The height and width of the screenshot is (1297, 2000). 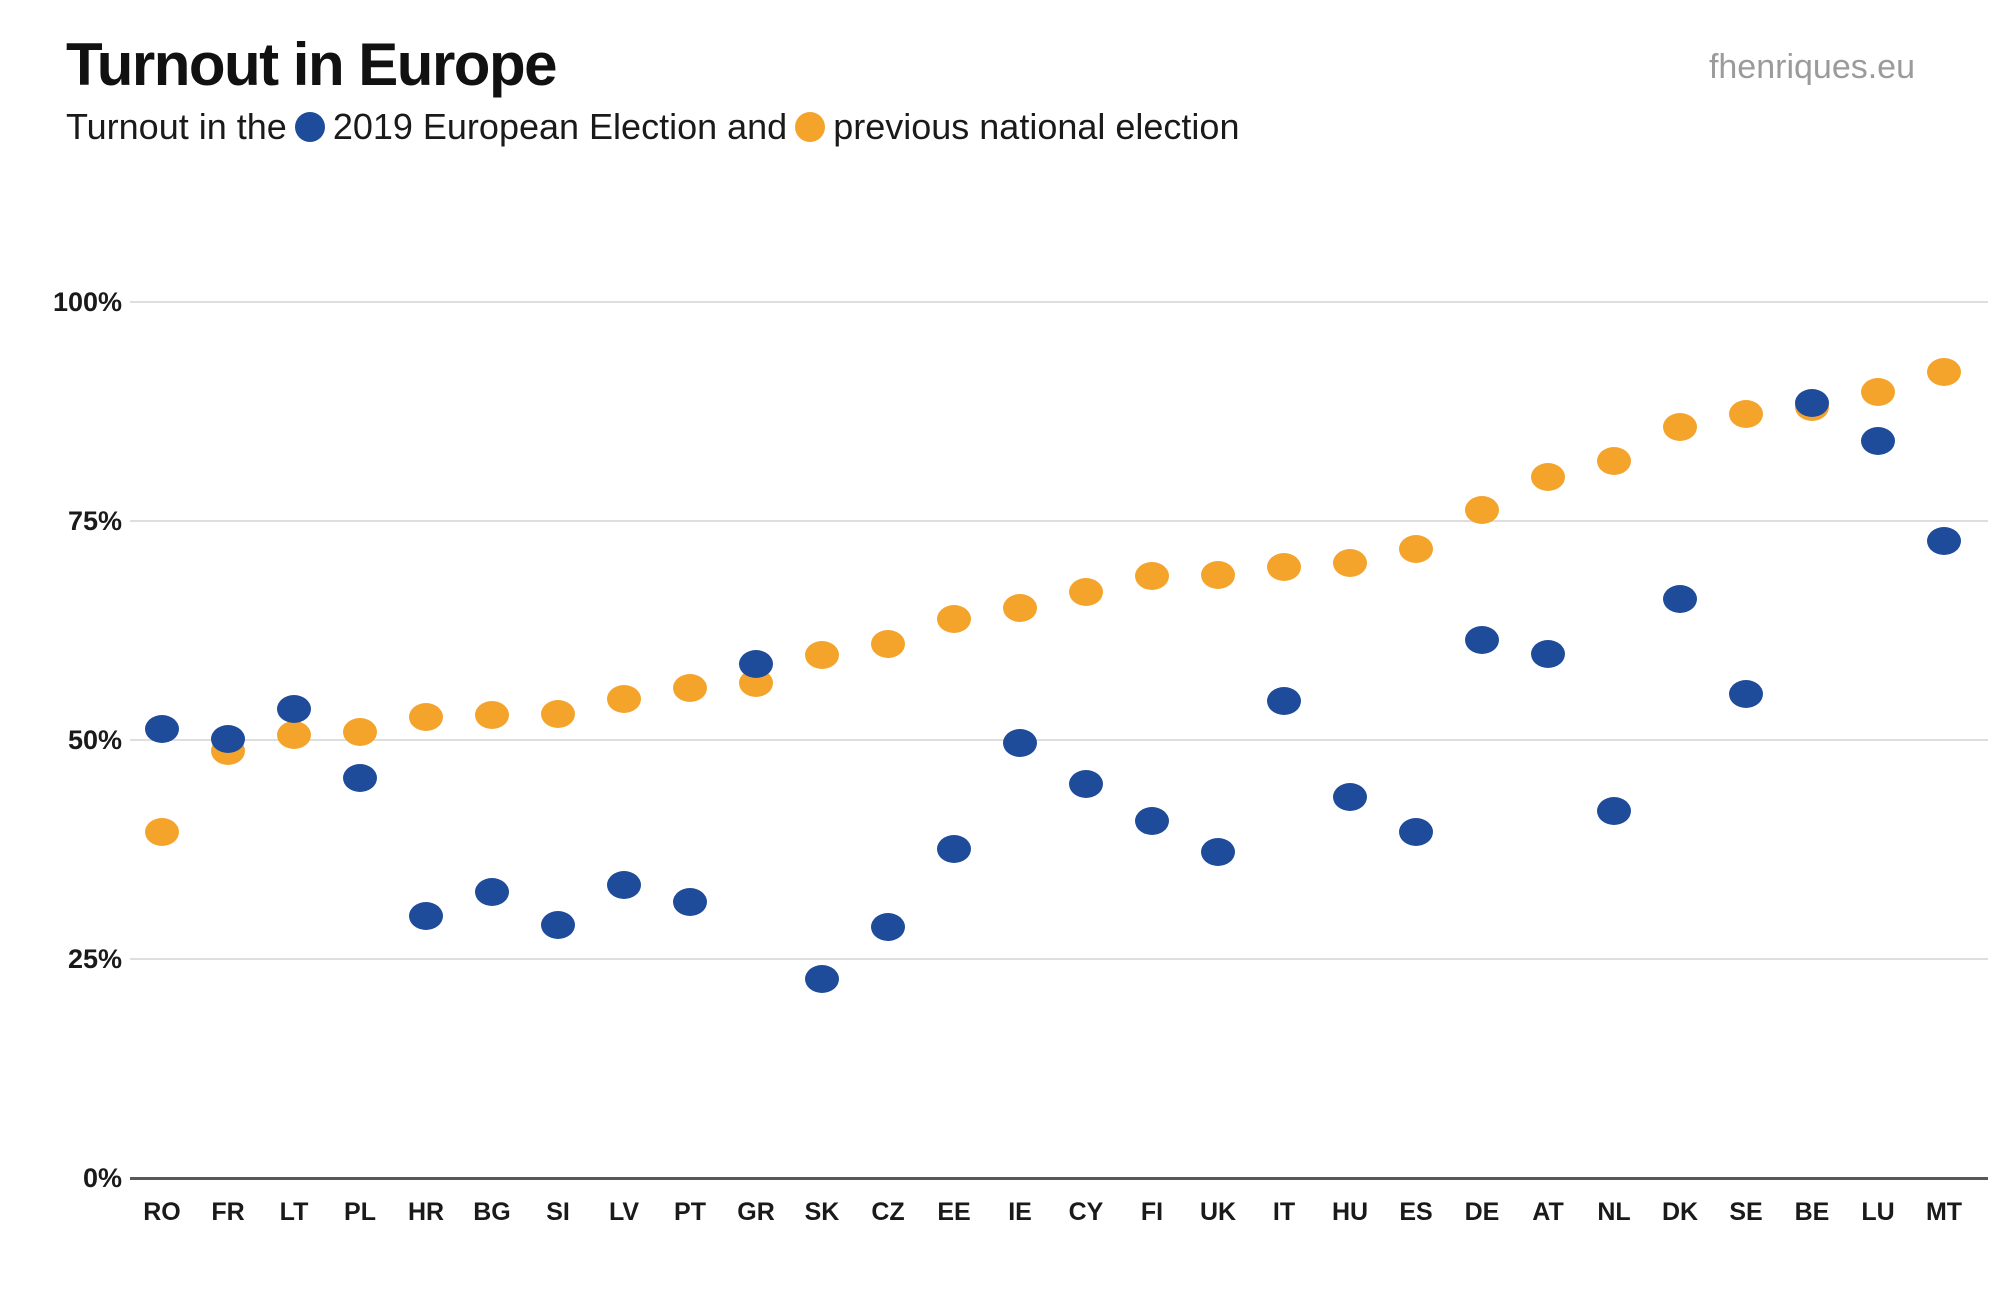 What do you see at coordinates (162, 1212) in the screenshot?
I see `x-tick-label-ro: RO` at bounding box center [162, 1212].